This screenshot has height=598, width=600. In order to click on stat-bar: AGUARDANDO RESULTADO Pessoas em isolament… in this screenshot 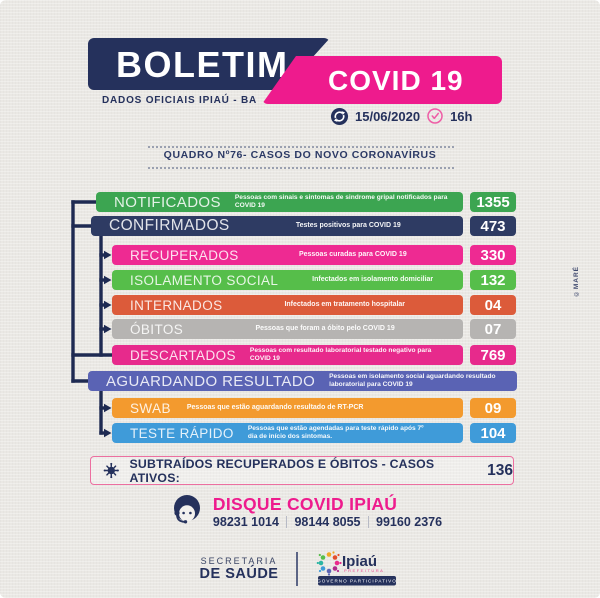, I will do `click(302, 381)`.